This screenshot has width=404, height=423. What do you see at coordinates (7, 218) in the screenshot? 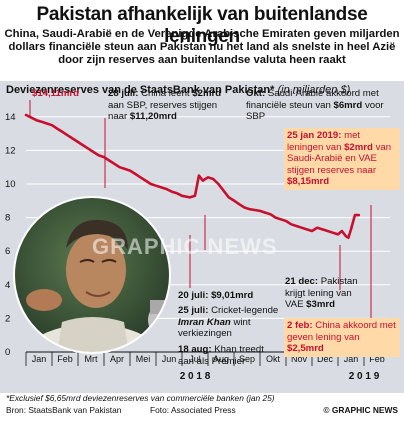
I see `y-tick-label: 8` at bounding box center [7, 218].